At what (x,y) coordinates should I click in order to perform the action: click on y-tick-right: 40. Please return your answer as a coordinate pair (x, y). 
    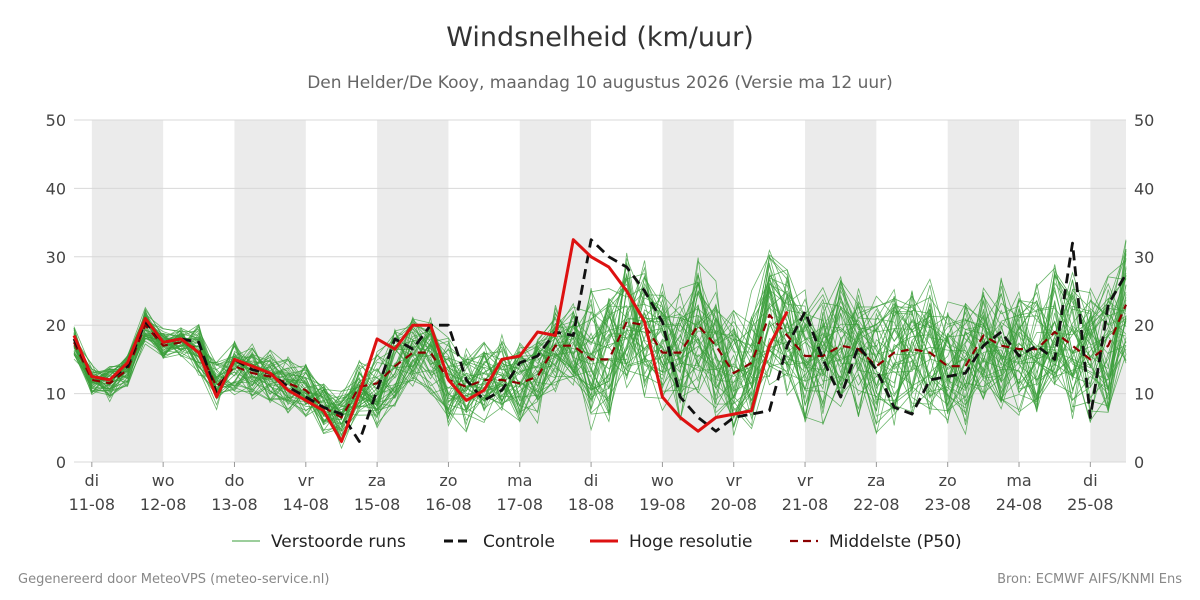
    Looking at the image, I should click on (1144, 188).